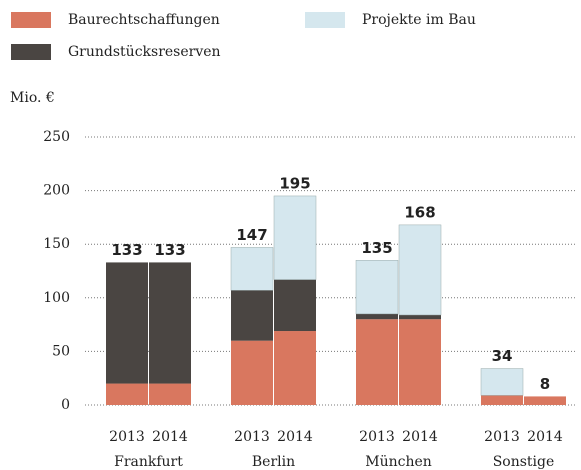  What do you see at coordinates (56, 137) in the screenshot?
I see `y-tick-label: 250` at bounding box center [56, 137].